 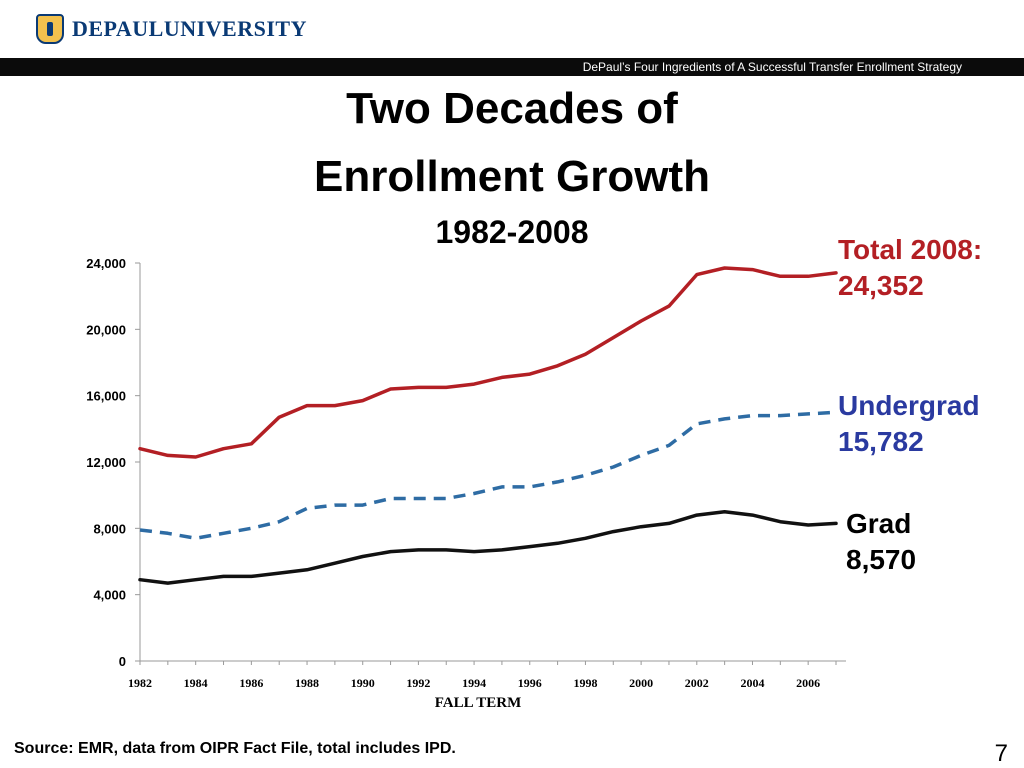 What do you see at coordinates (697, 683) in the screenshot?
I see `x-tick-label: 2002` at bounding box center [697, 683].